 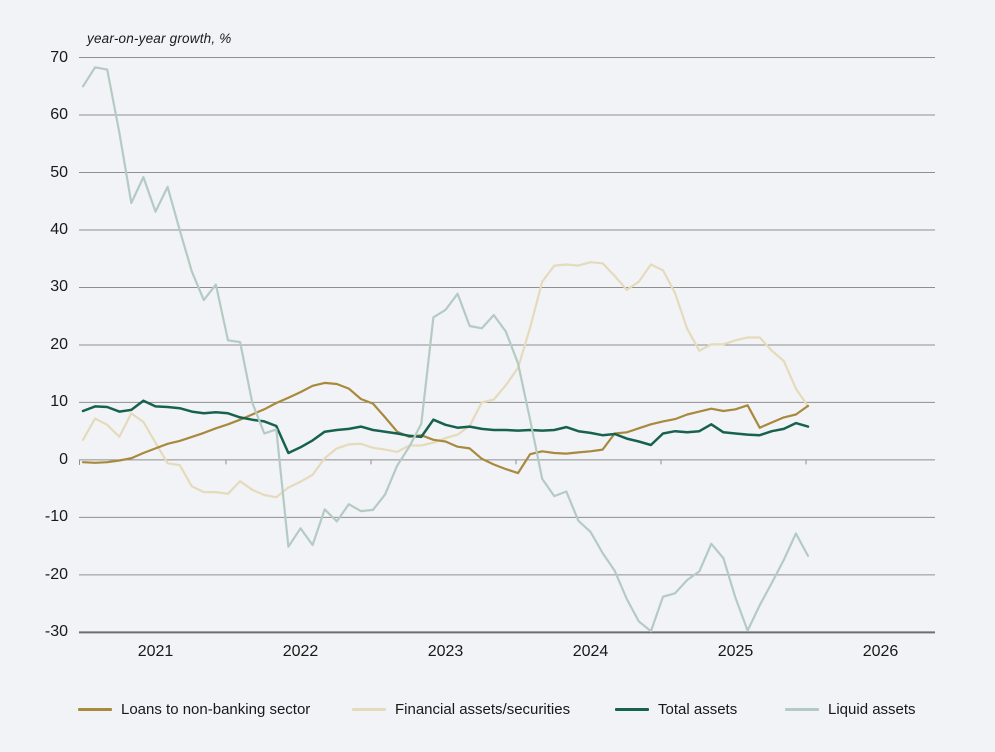 I want to click on y-axis-label-30: 30, so click(x=59, y=287).